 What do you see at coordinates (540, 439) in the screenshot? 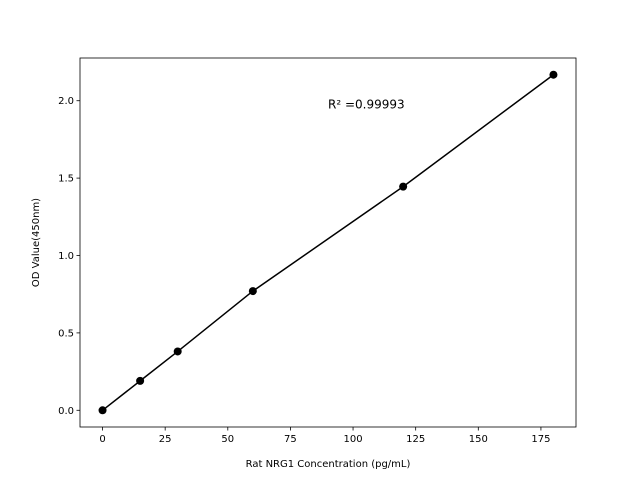
I see `x-tick-label: 175` at bounding box center [540, 439].